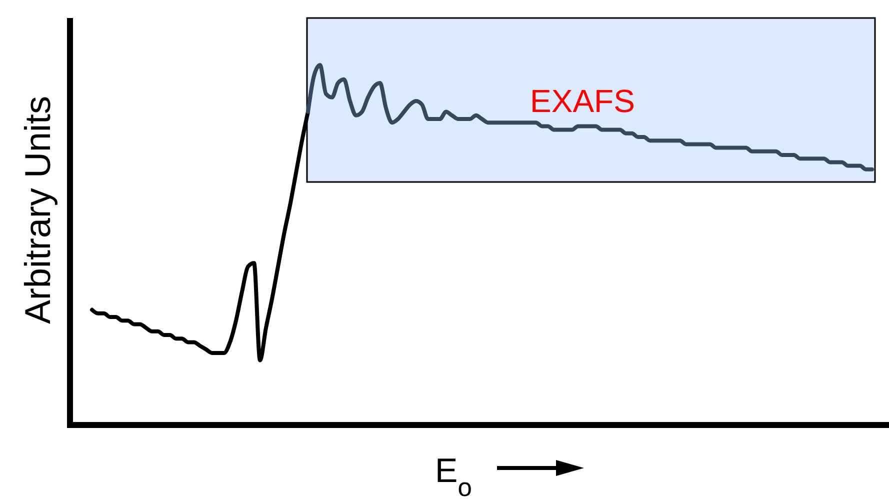 The height and width of the screenshot is (499, 889). I want to click on annotation: EXAFS, so click(582, 101).